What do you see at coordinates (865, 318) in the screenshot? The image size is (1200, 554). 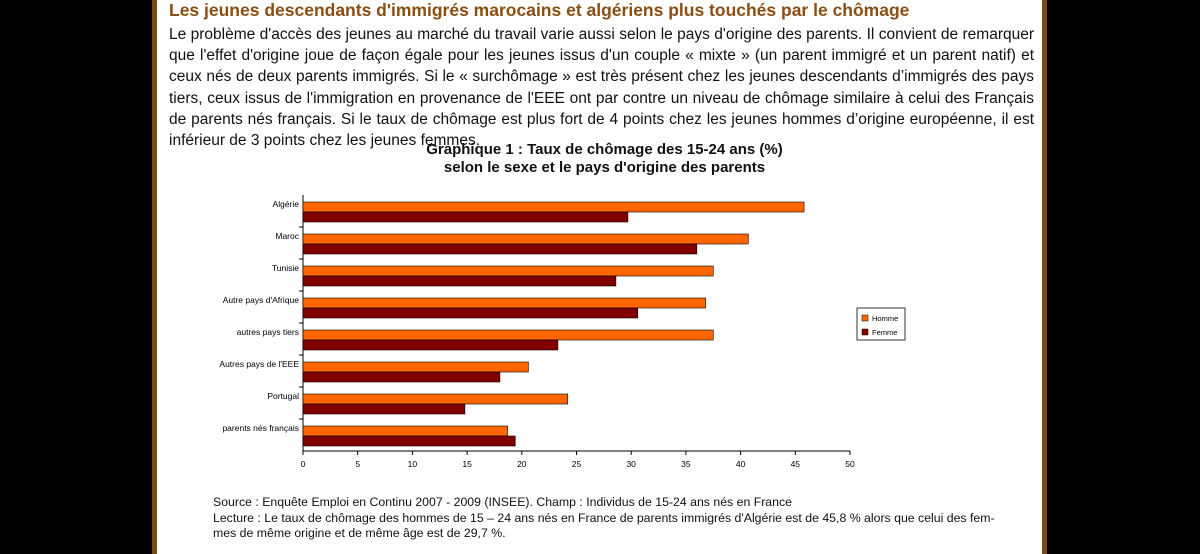 I see `legend-swatch-homme` at bounding box center [865, 318].